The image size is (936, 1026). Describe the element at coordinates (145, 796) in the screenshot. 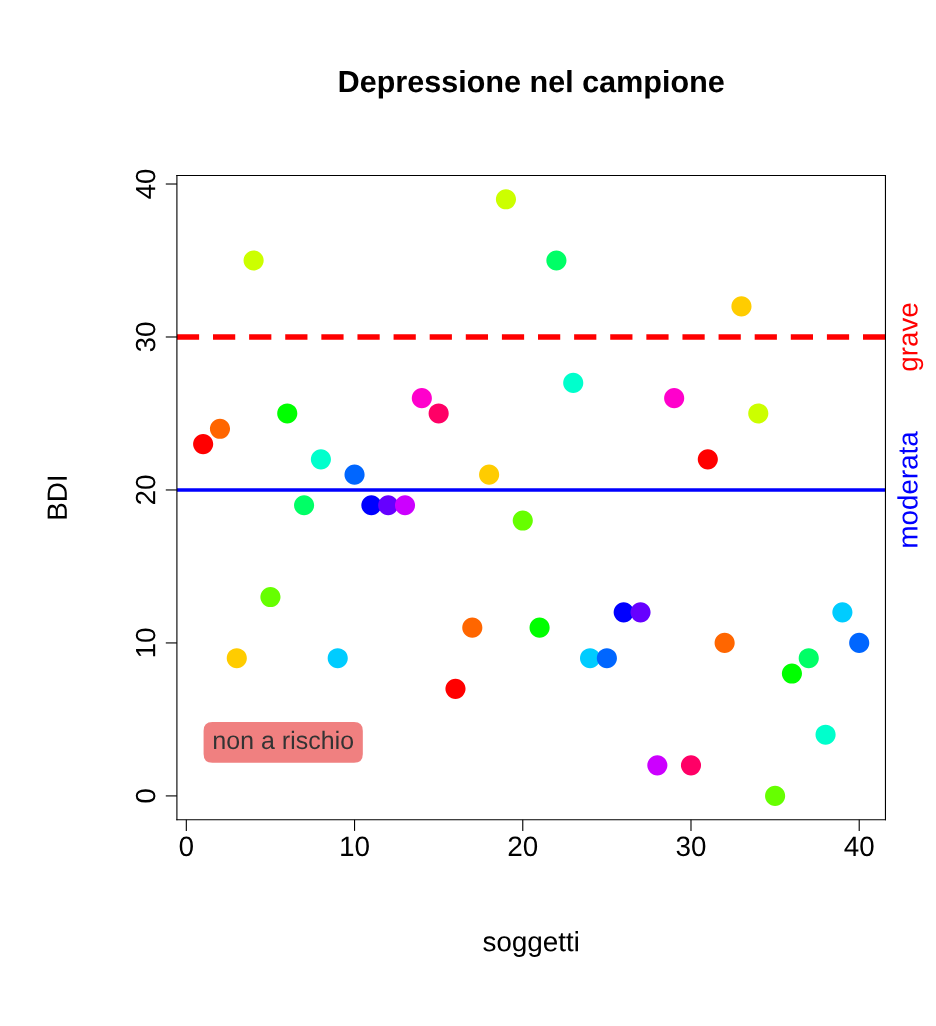

I see `y-tick-label: 0` at that location.